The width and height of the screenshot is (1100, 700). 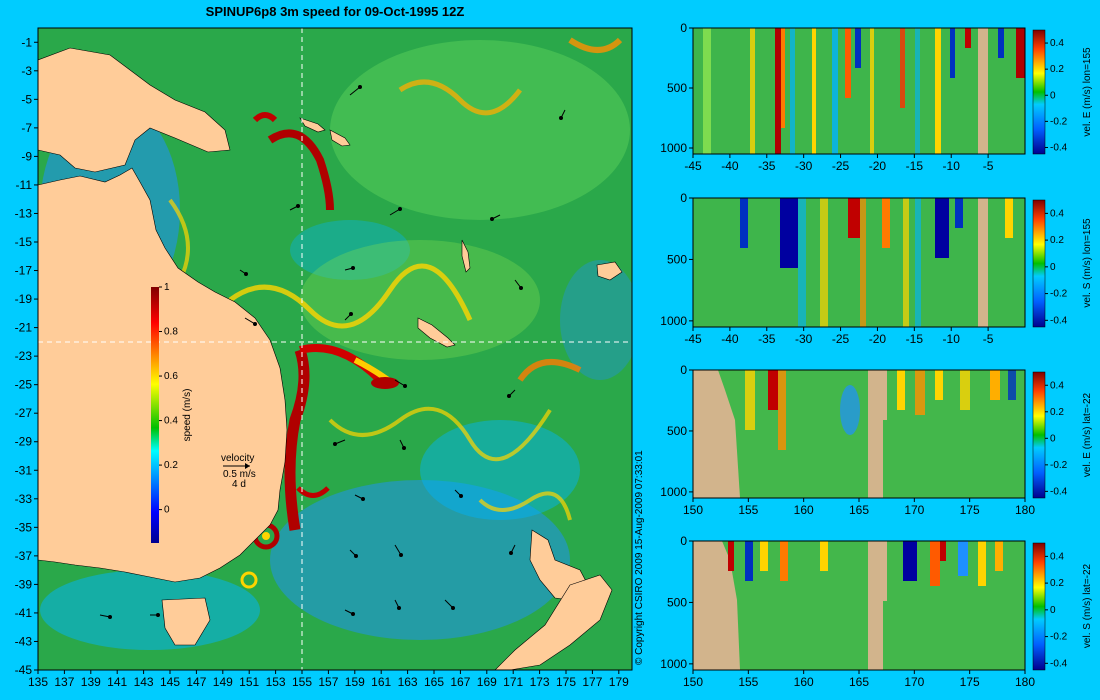 I want to click on map-y-tick-label: -13, so click(x=24, y=213).